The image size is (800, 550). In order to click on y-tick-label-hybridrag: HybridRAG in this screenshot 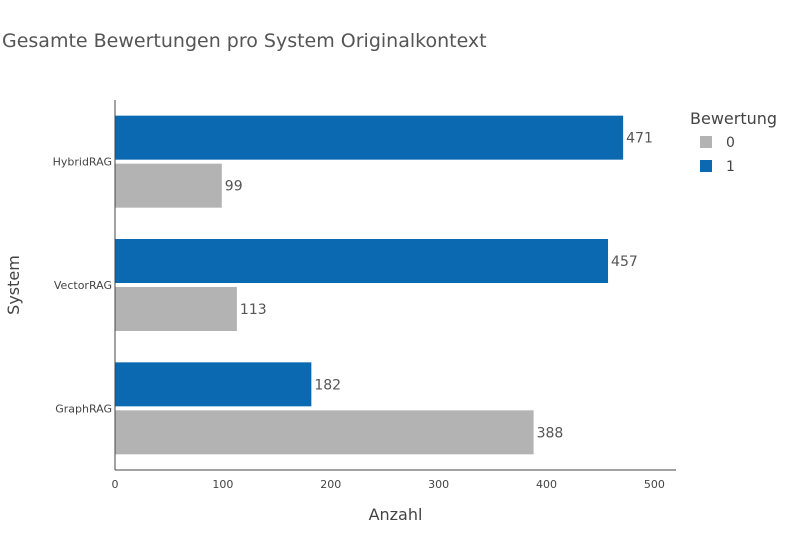, I will do `click(82, 162)`.